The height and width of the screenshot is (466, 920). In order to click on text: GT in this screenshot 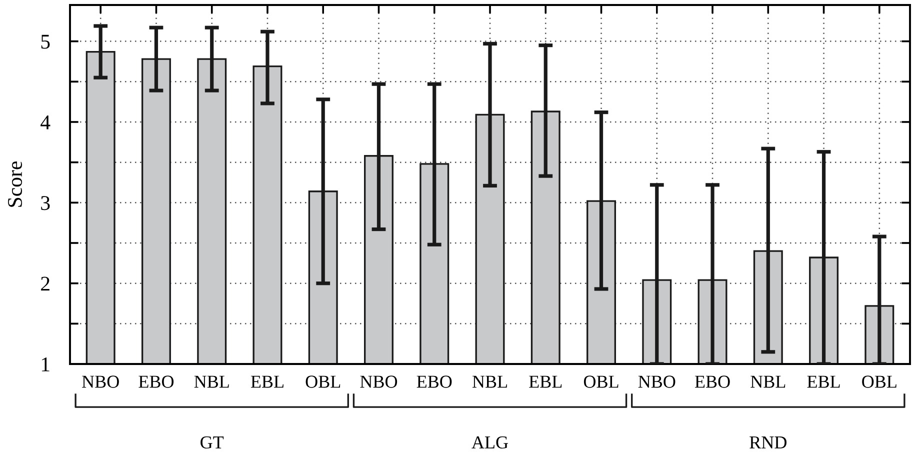, I will do `click(212, 442)`.